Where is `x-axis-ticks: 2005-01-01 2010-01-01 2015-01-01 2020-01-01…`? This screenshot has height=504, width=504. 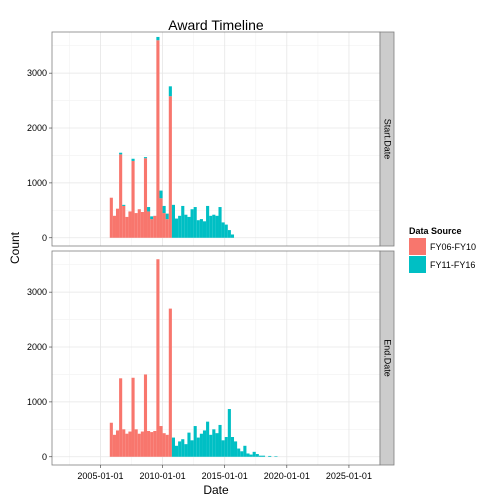
x-axis-ticks: 2005-01-01 2010-01-01 2015-01-01 2020-01-01… is located at coordinates (224, 473).